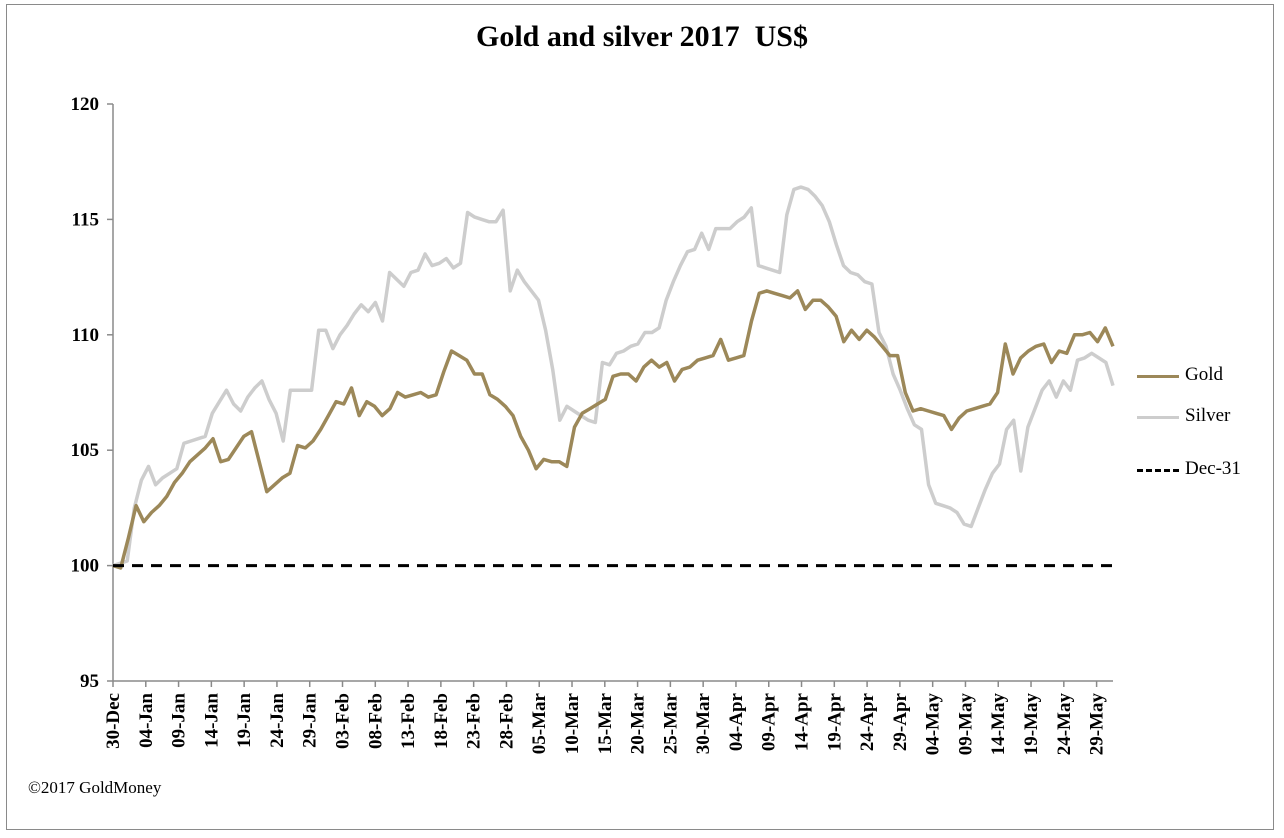 The width and height of the screenshot is (1284, 838). What do you see at coordinates (1031, 724) in the screenshot?
I see `x-tick-label: 19-May` at bounding box center [1031, 724].